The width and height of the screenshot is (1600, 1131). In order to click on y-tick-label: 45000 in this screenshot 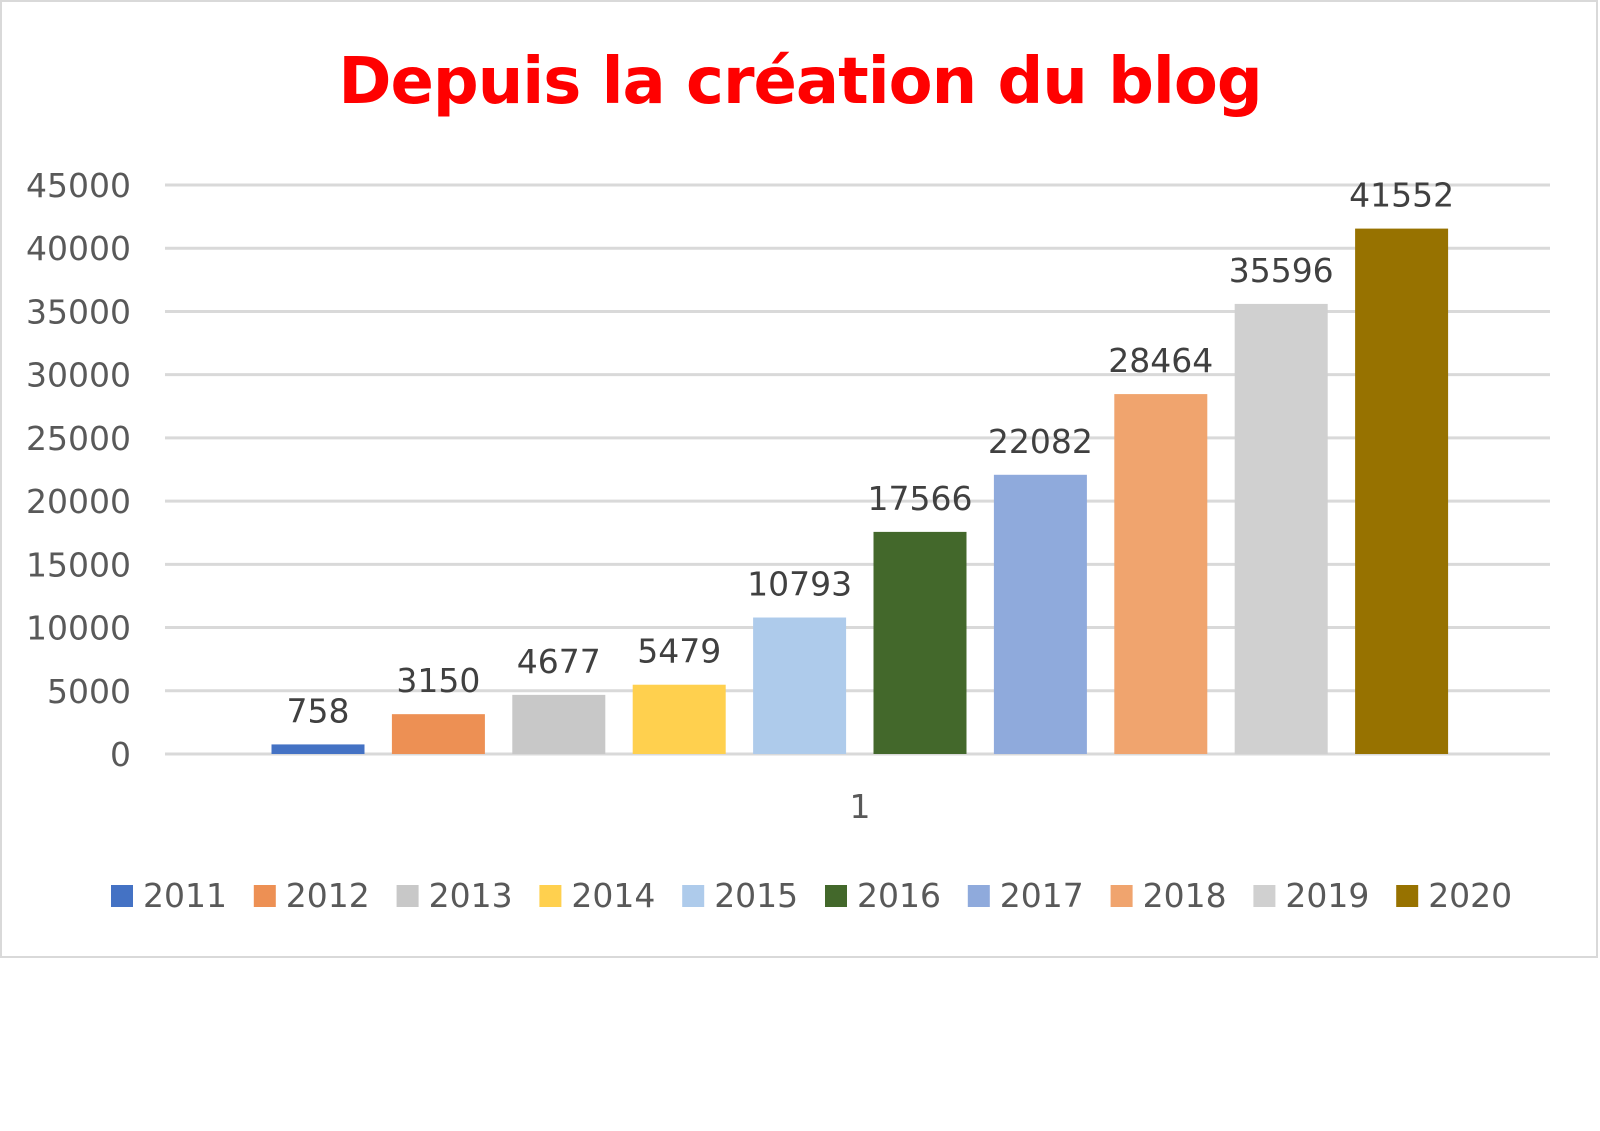, I will do `click(78, 185)`.